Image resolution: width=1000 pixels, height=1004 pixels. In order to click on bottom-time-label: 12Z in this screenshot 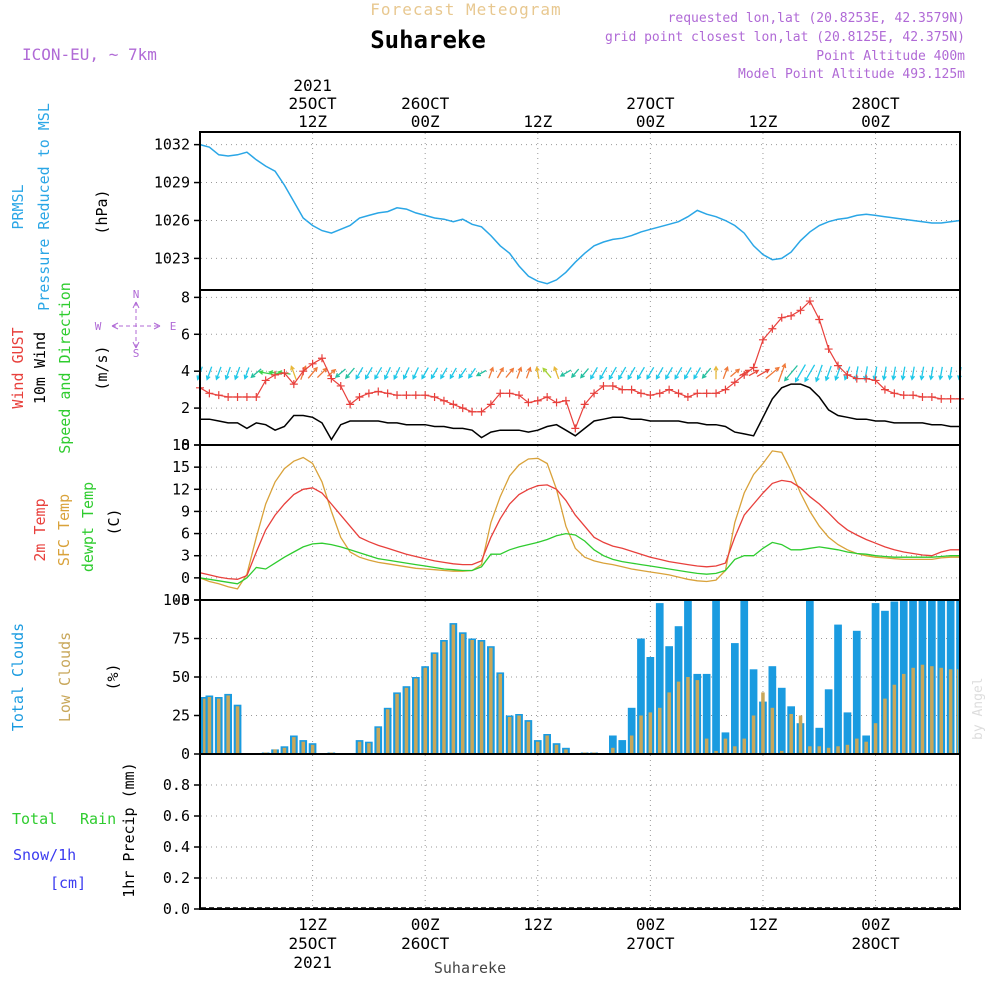, I will do `click(537, 924)`.